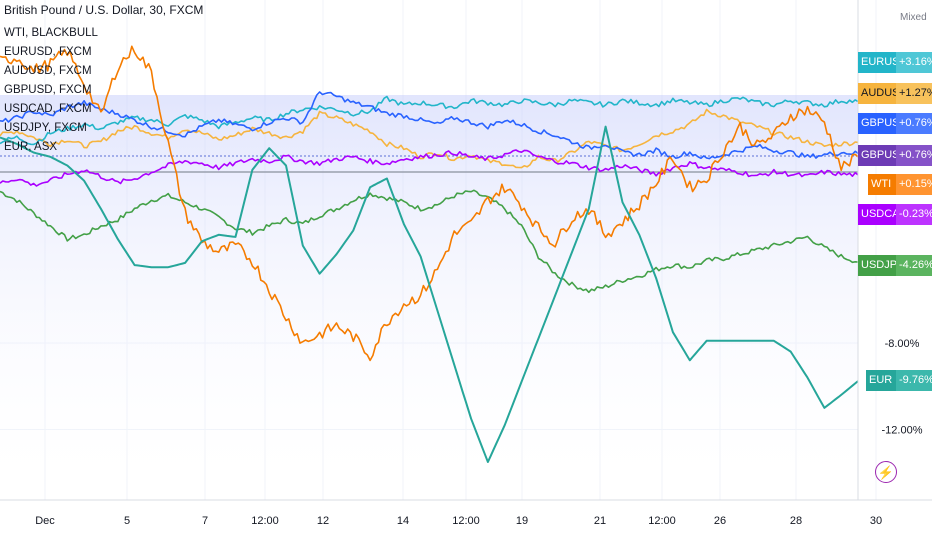 The height and width of the screenshot is (555, 932). Describe the element at coordinates (48, 109) in the screenshot. I see `legend-item-usdcad: USDCAD, FXCM` at that location.